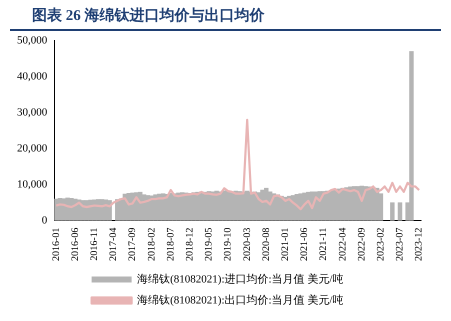 The width and height of the screenshot is (451, 321). Describe the element at coordinates (32, 112) in the screenshot. I see `y-tick-label: 30,000` at that location.